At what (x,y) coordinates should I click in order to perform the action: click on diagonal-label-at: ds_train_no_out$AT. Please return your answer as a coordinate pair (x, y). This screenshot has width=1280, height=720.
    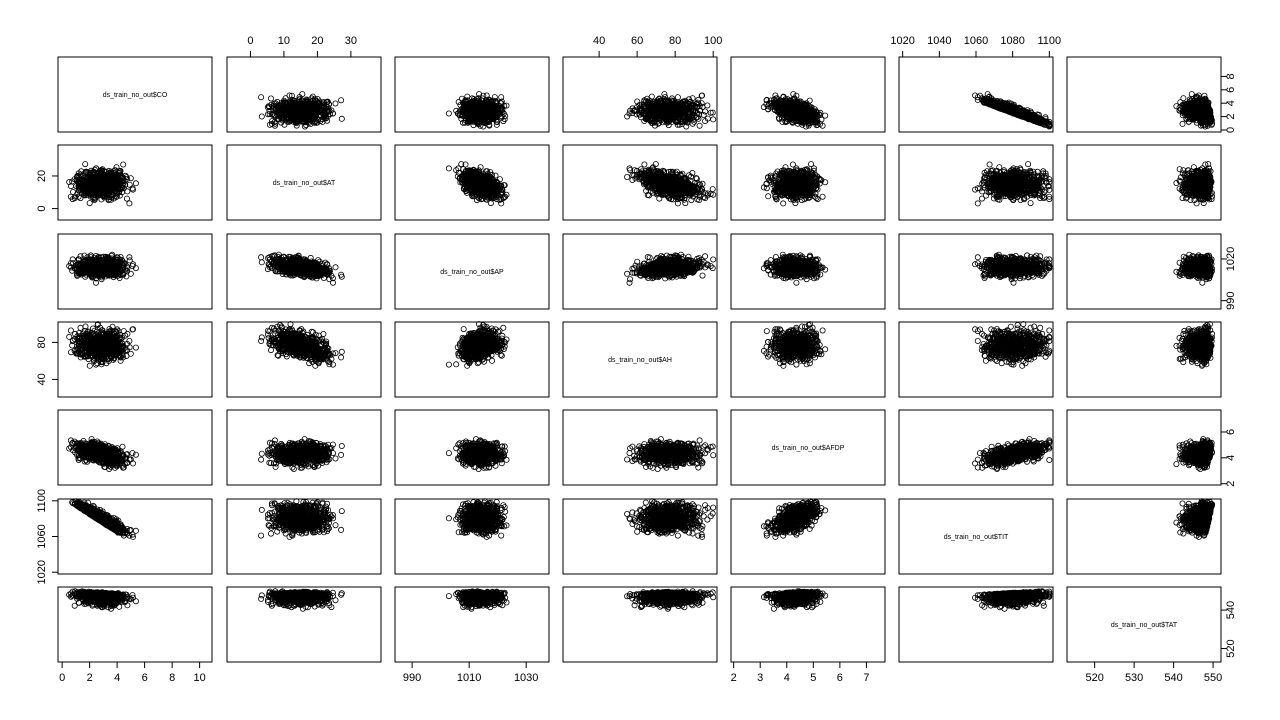
    Looking at the image, I should click on (304, 183).